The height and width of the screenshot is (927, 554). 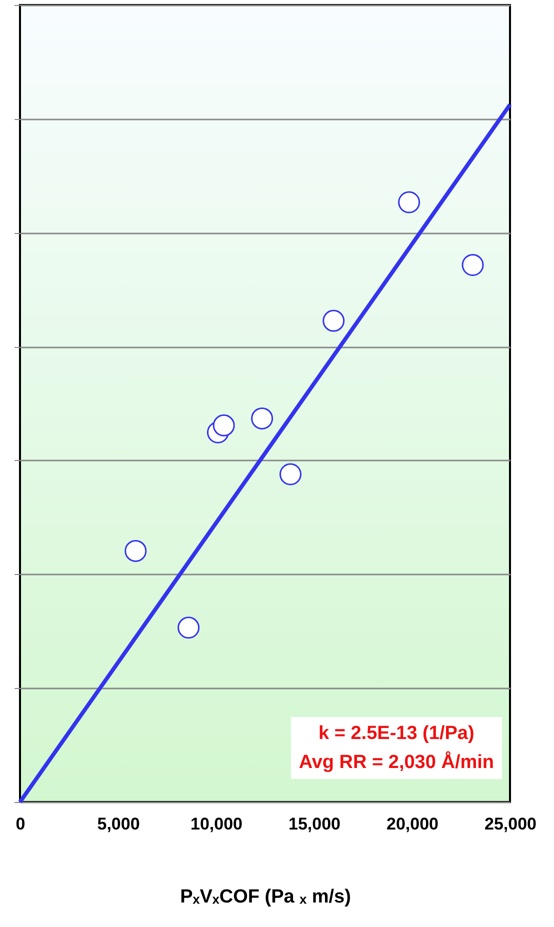 What do you see at coordinates (216, 824) in the screenshot?
I see `x-tick-label: 10,000` at bounding box center [216, 824].